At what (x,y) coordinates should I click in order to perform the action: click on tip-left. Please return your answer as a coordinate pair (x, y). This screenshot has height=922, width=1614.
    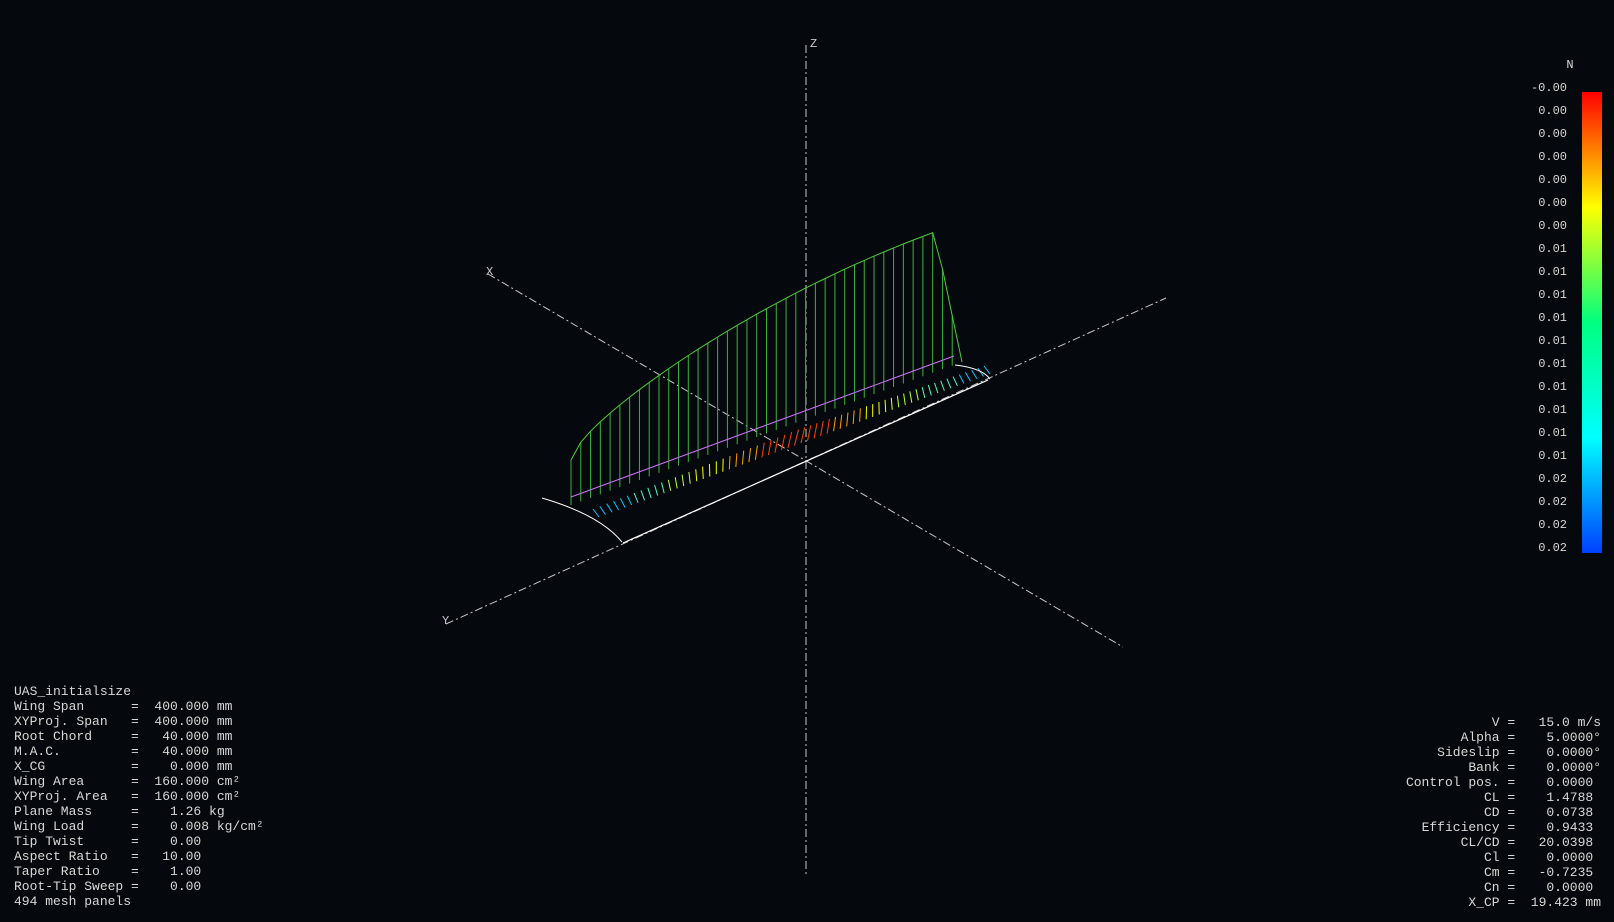
    Looking at the image, I should click on (582, 520).